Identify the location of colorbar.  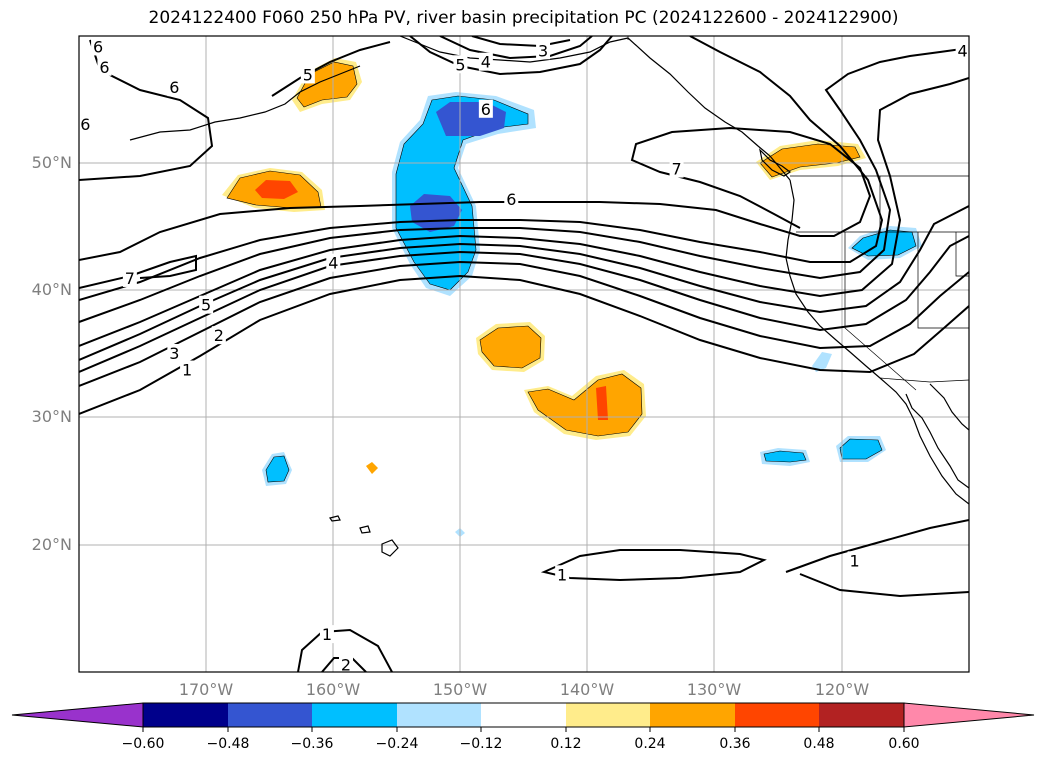
(523, 717).